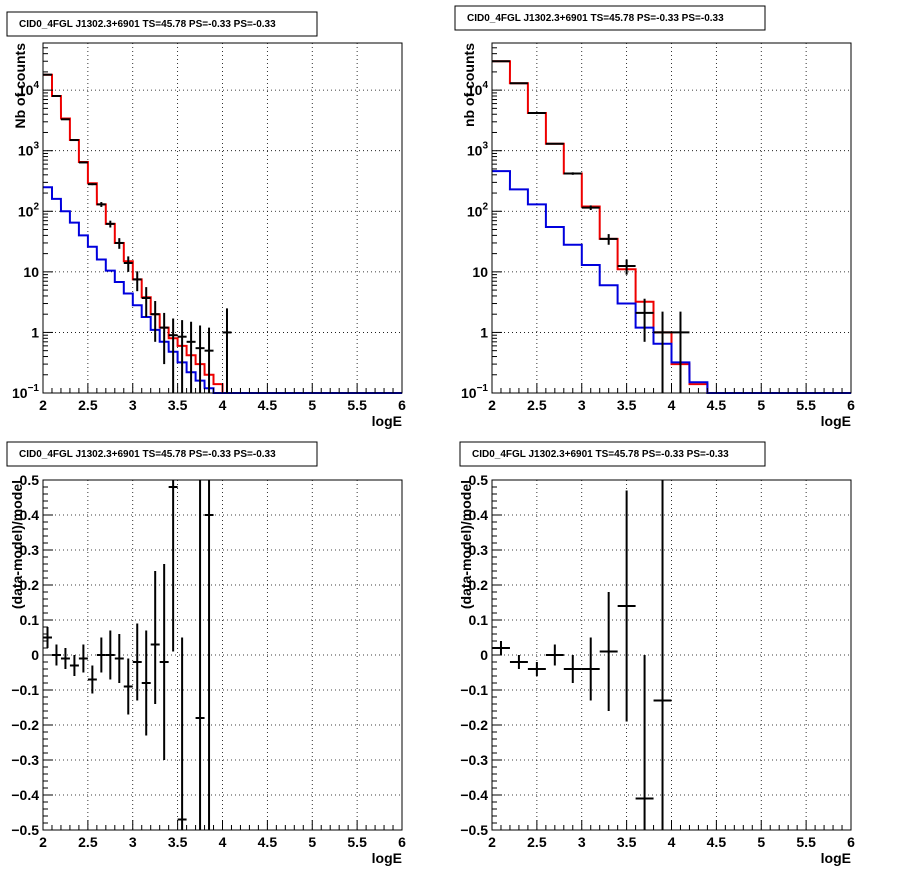 The width and height of the screenshot is (898, 875). Describe the element at coordinates (25, 760) in the screenshot. I see `y-tick-label: −0.3` at that location.